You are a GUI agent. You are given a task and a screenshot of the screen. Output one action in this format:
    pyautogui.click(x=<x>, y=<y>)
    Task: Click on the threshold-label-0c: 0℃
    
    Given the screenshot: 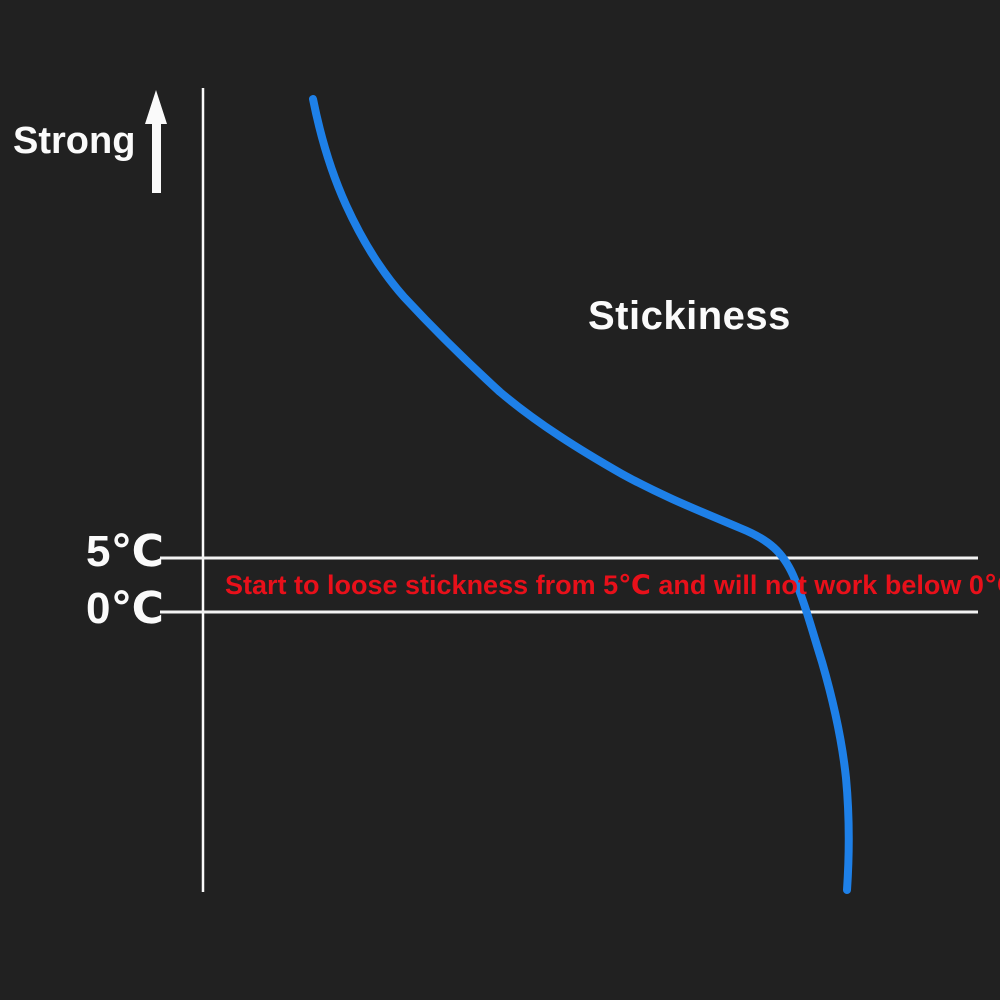 What is the action you would take?
    pyautogui.click(x=125, y=608)
    